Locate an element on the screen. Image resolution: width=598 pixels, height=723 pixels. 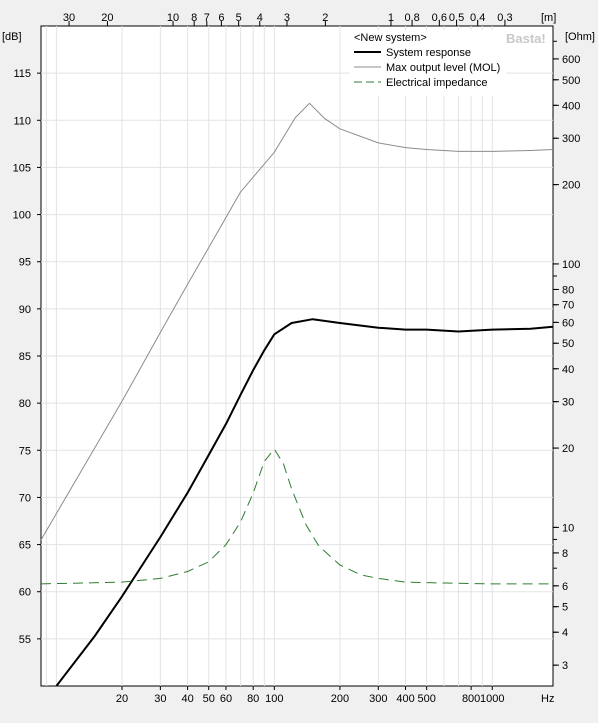
x-tick-label: 20 is located at coordinates (122, 699).